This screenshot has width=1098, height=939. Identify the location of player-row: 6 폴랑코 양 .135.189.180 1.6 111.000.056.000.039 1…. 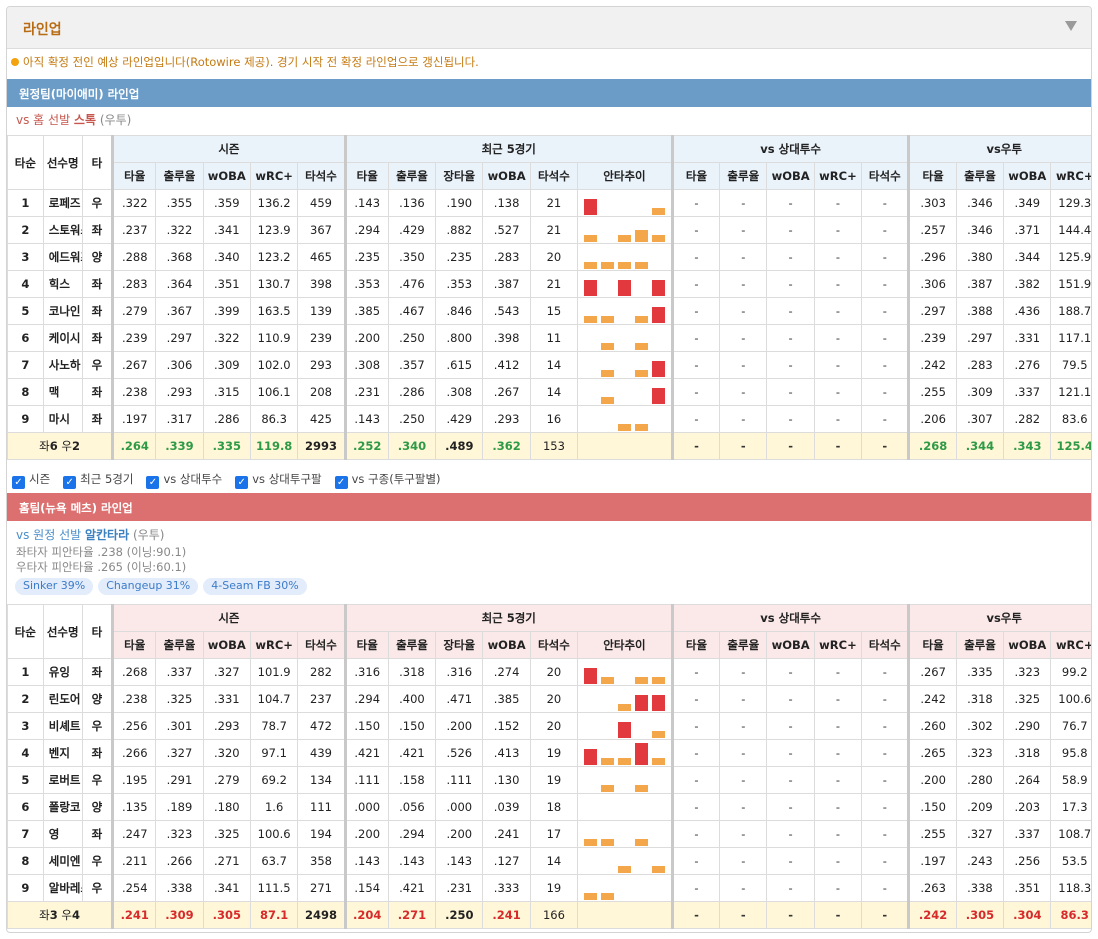
(549, 807).